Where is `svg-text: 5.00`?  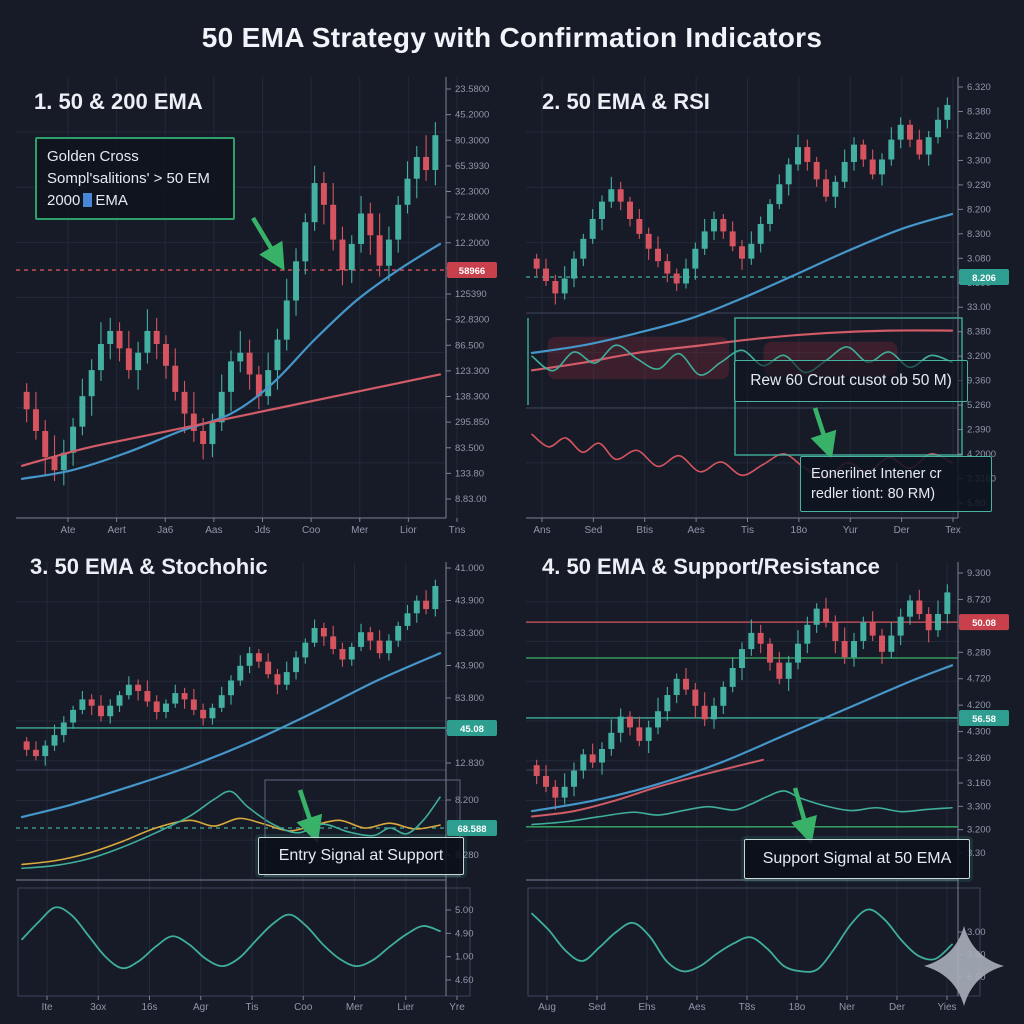 svg-text: 5.00 is located at coordinates (464, 910).